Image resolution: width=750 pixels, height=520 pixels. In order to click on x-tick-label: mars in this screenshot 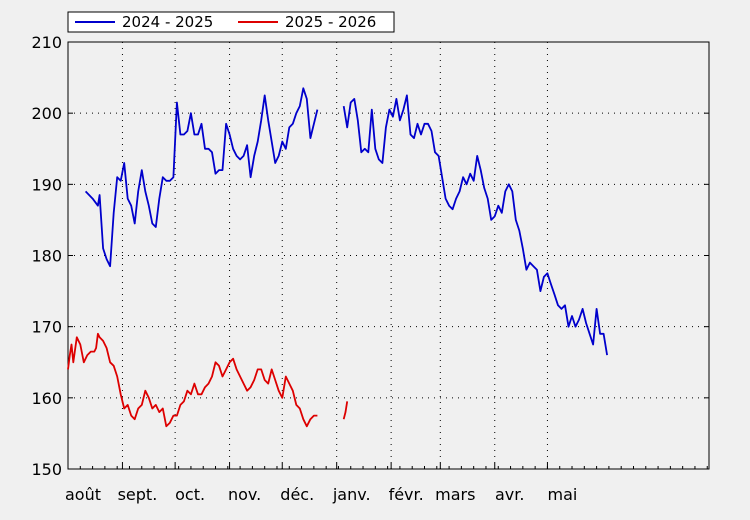, I will do `click(455, 494)`.